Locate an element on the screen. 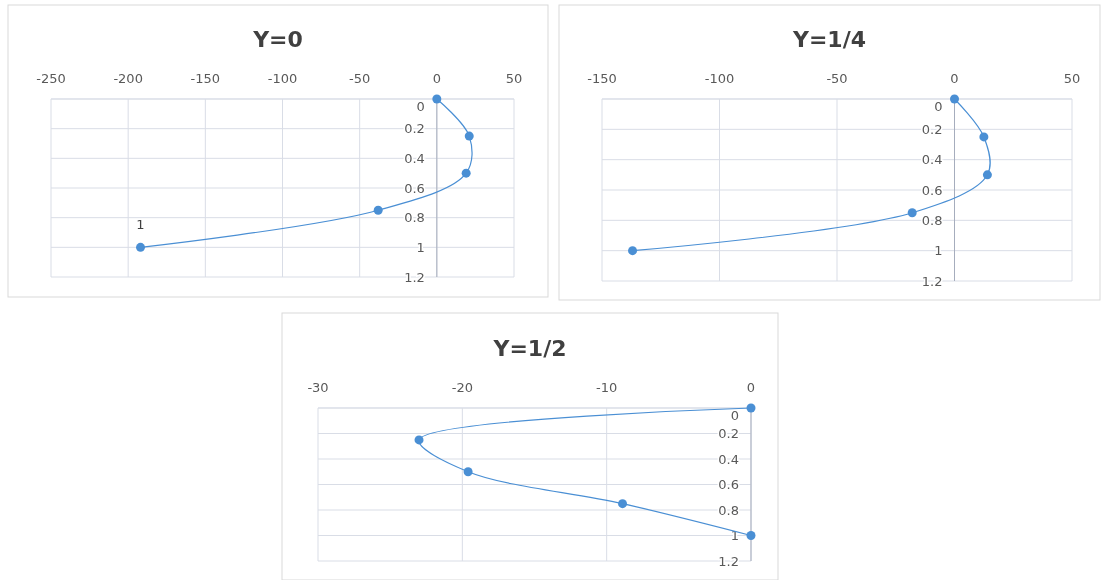 This screenshot has height=580, width=1104. chart-title: Y=1/4 is located at coordinates (829, 39).